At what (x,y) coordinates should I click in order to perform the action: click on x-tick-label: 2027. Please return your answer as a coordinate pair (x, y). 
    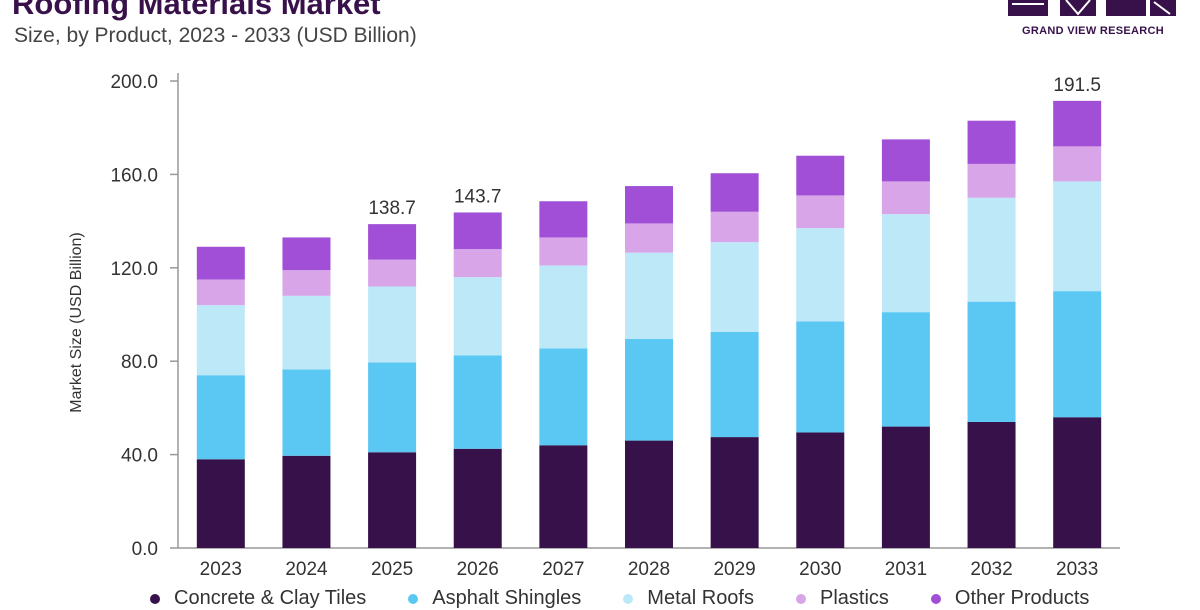
    Looking at the image, I should click on (563, 569).